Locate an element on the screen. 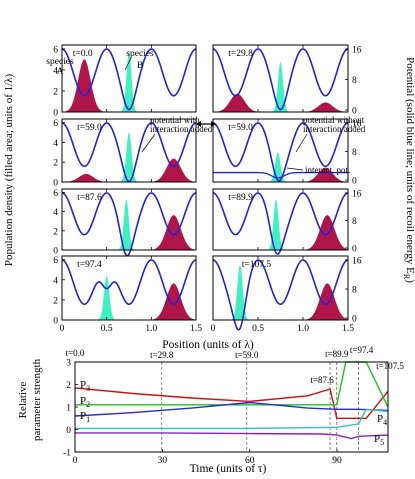  with-interaction-2: interaction added is located at coordinates (181, 129).